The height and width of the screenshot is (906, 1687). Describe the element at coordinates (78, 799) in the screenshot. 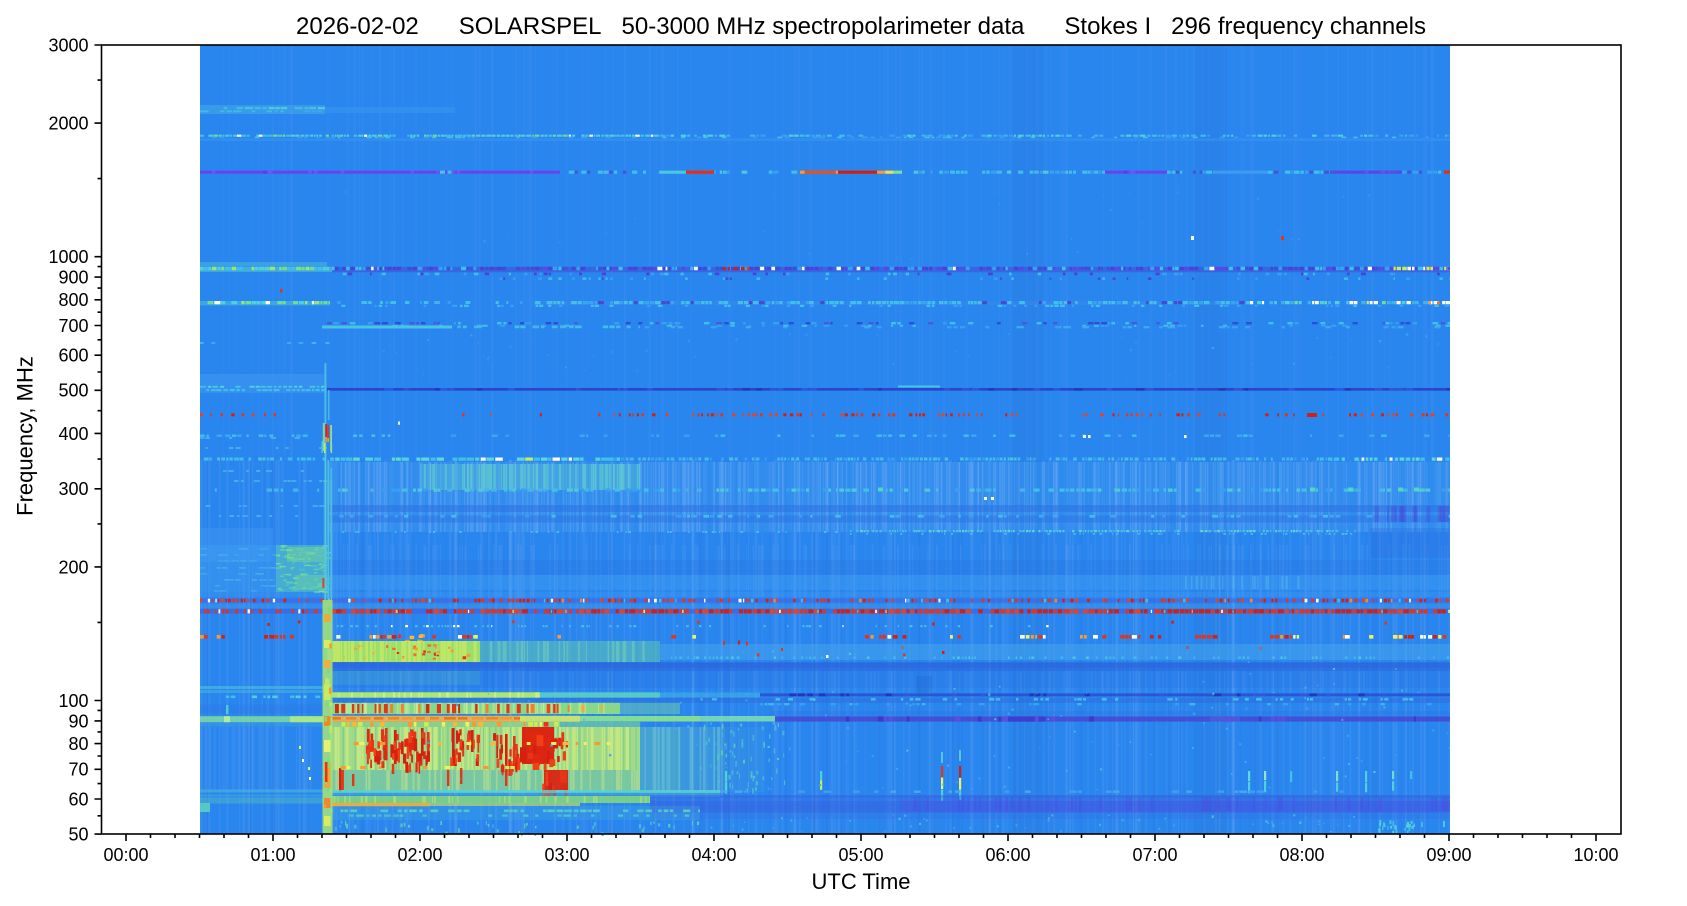

I see `svg-text: 60` at that location.